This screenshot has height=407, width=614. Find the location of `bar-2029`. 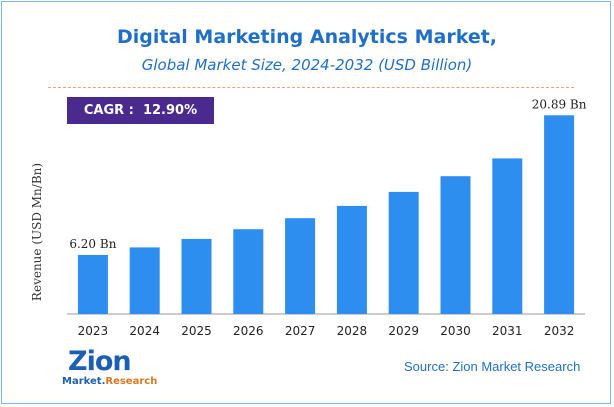

bar-2029 is located at coordinates (403, 252).